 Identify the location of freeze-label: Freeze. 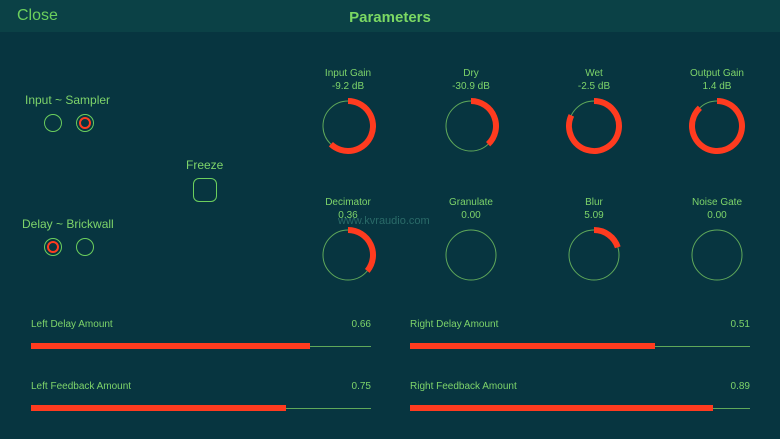
(205, 165).